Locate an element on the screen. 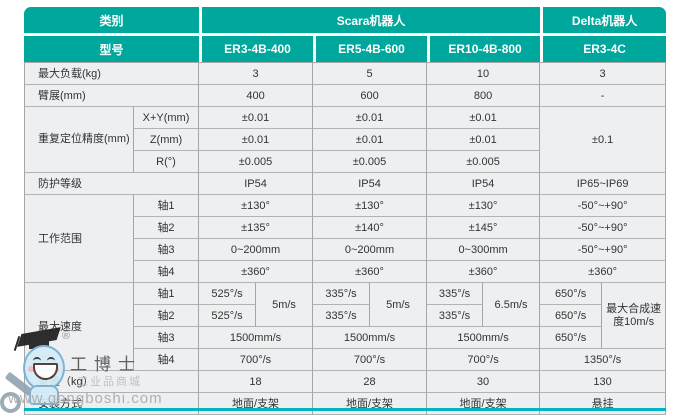 This screenshot has height=420, width=683. table-row: 轴4 700°/s 700°/s 700°/s 1350°/s is located at coordinates (345, 360).